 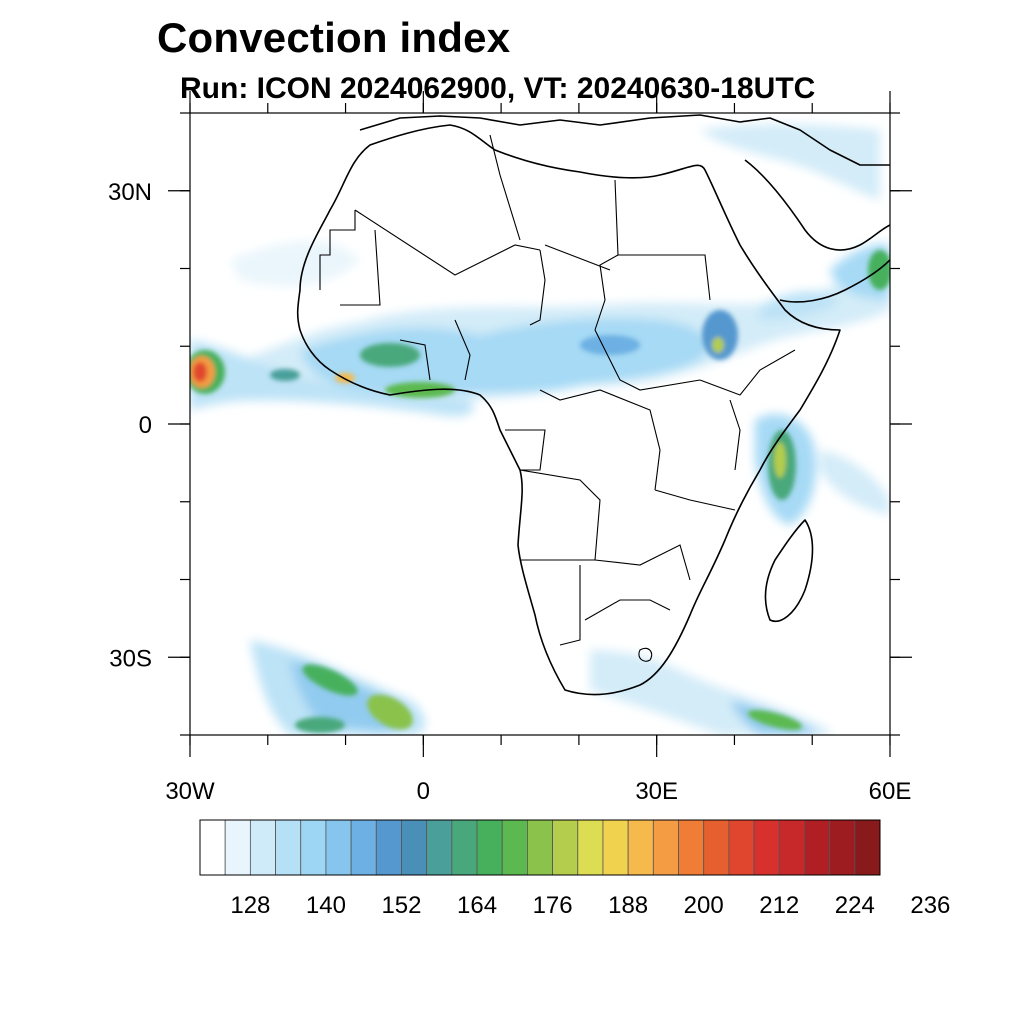 I want to click on arabia-core, so click(x=879, y=270).